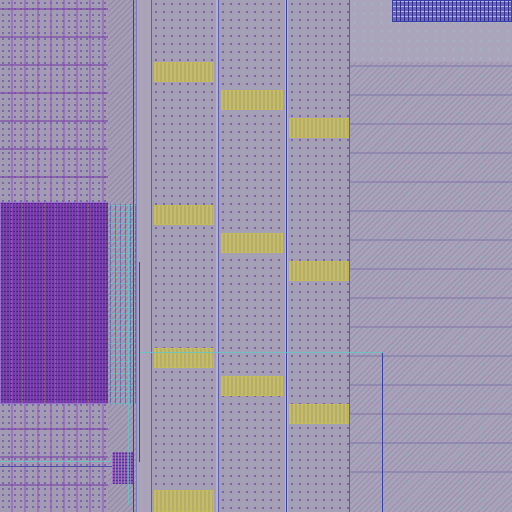 This screenshot has height=512, width=512. I want to click on routing-wires, so click(125, 304).